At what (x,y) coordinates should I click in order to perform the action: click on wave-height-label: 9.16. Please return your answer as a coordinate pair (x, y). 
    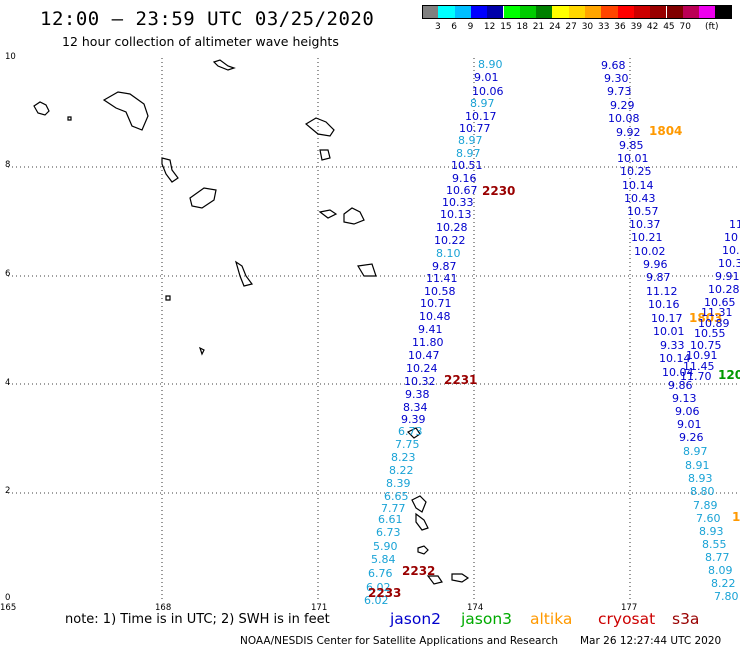
    Looking at the image, I should click on (464, 178).